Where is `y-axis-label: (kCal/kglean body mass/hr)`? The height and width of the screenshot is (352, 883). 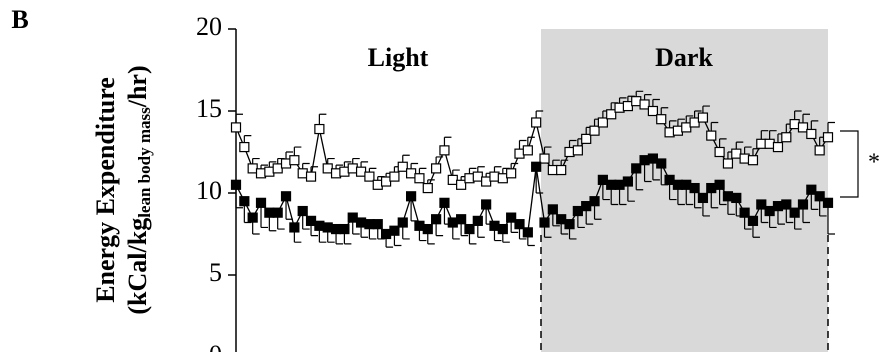 y-axis-label: (kCal/kglean body mass/hr) is located at coordinates (138, 189).